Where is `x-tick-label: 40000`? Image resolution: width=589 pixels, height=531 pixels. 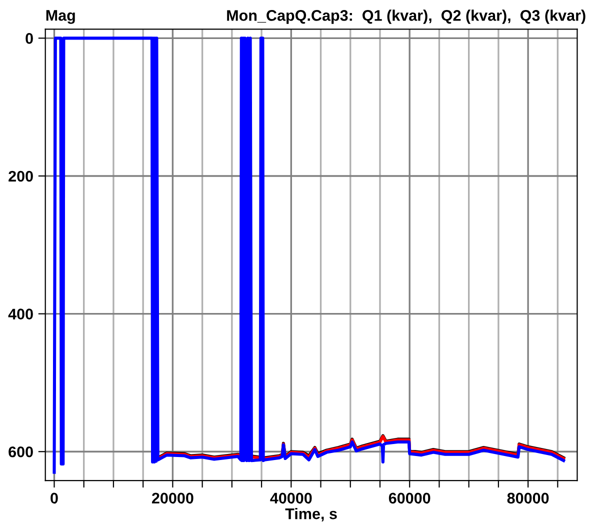 x-tick-label: 40000 is located at coordinates (291, 498).